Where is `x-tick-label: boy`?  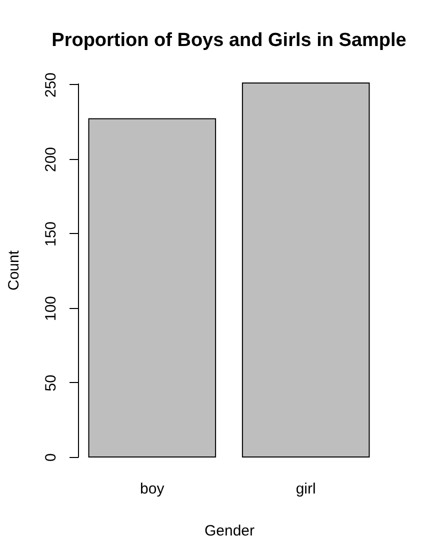 x-tick-label: boy is located at coordinates (152, 489).